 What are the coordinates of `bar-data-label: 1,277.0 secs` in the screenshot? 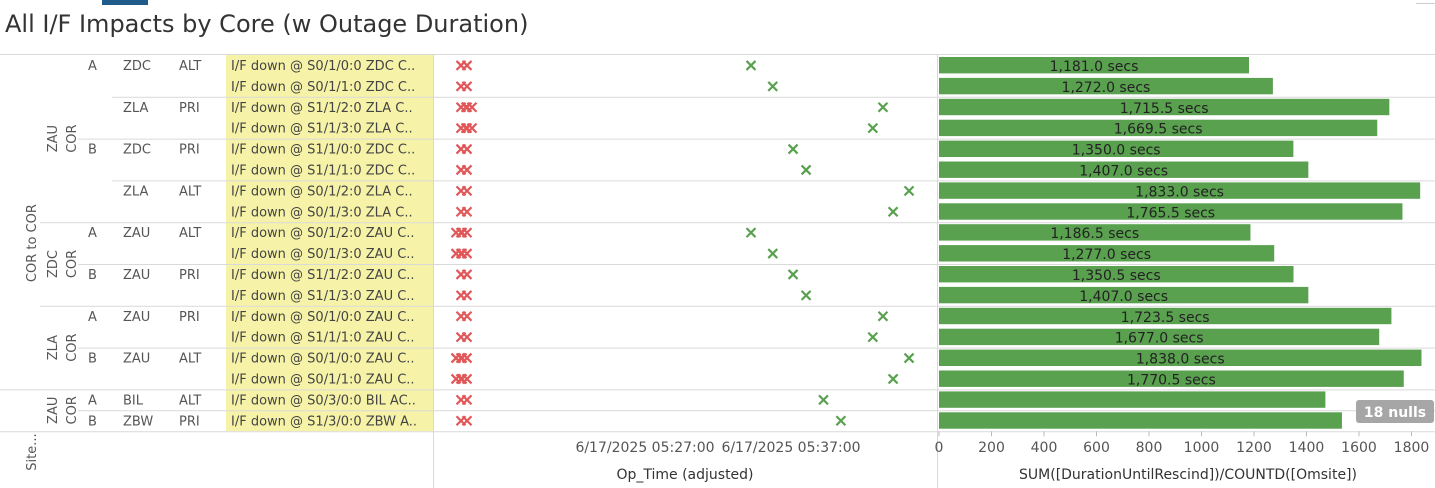 It's located at (1106, 255).